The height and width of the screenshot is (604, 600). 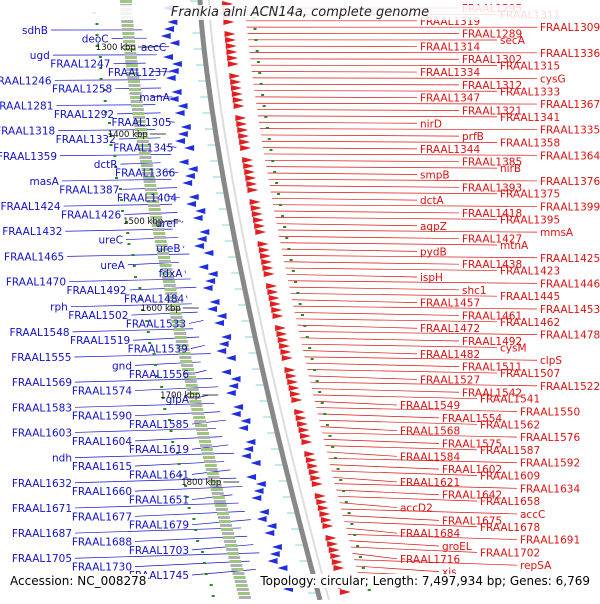 What do you see at coordinates (450, 329) in the screenshot?
I see `gene-label-right: FRAAL1472` at bounding box center [450, 329].